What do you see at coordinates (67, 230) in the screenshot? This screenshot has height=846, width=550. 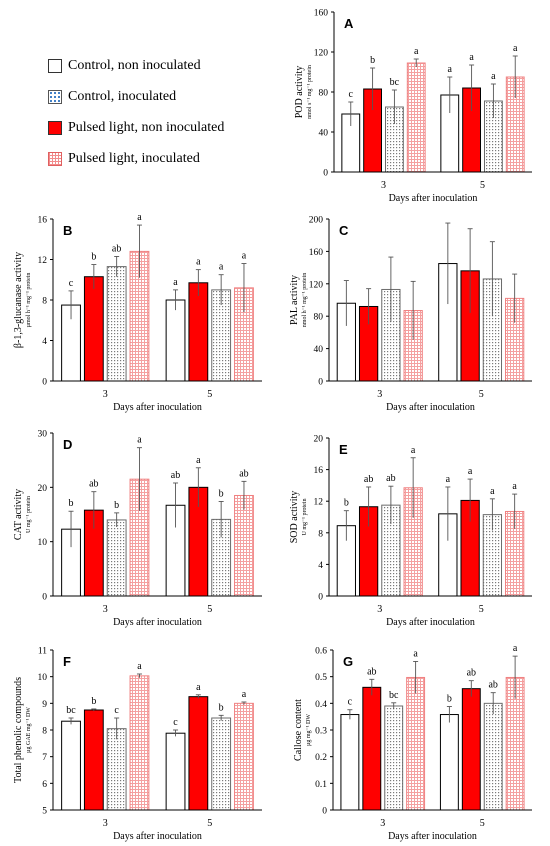 I see `panel-letter: B` at bounding box center [67, 230].